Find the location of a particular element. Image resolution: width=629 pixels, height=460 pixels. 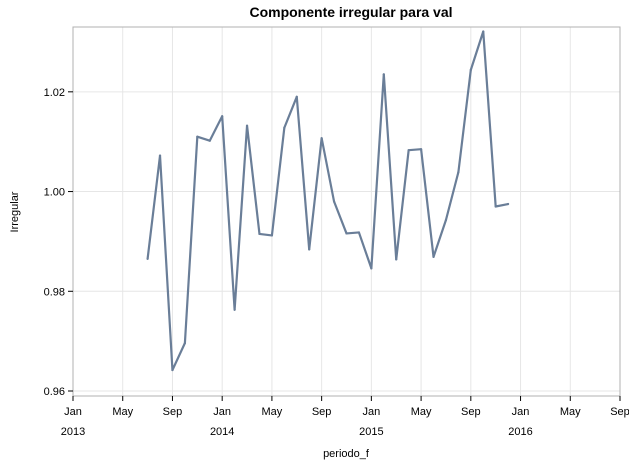

y-tick-label: 0.96 is located at coordinates (54, 392).